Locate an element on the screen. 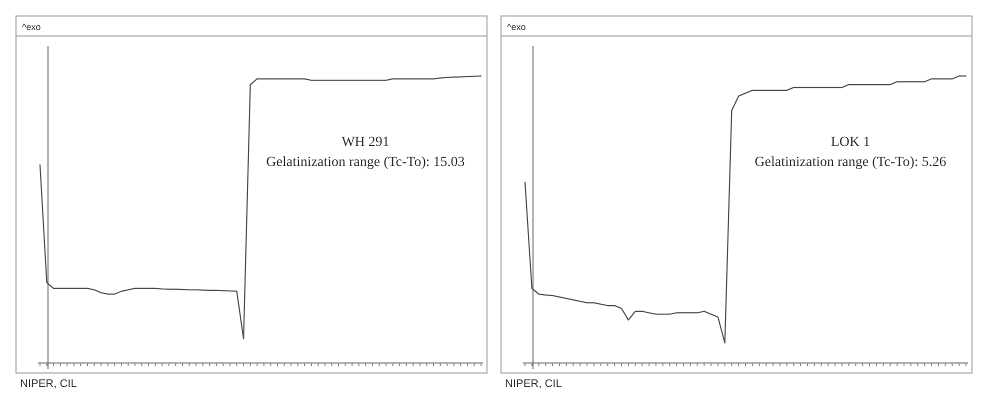  annotation: LOK 1 is located at coordinates (850, 142).